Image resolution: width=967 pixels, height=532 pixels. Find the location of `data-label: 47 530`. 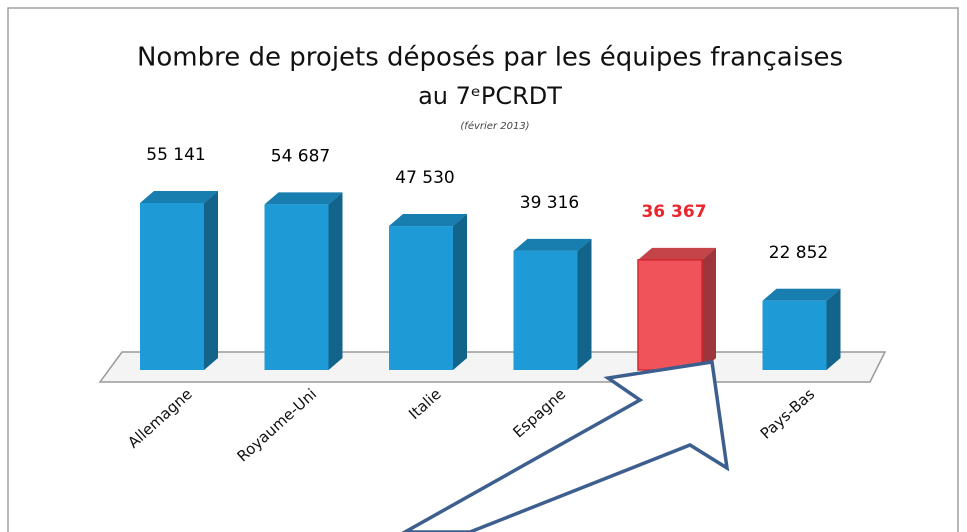

data-label: 47 530 is located at coordinates (424, 178).